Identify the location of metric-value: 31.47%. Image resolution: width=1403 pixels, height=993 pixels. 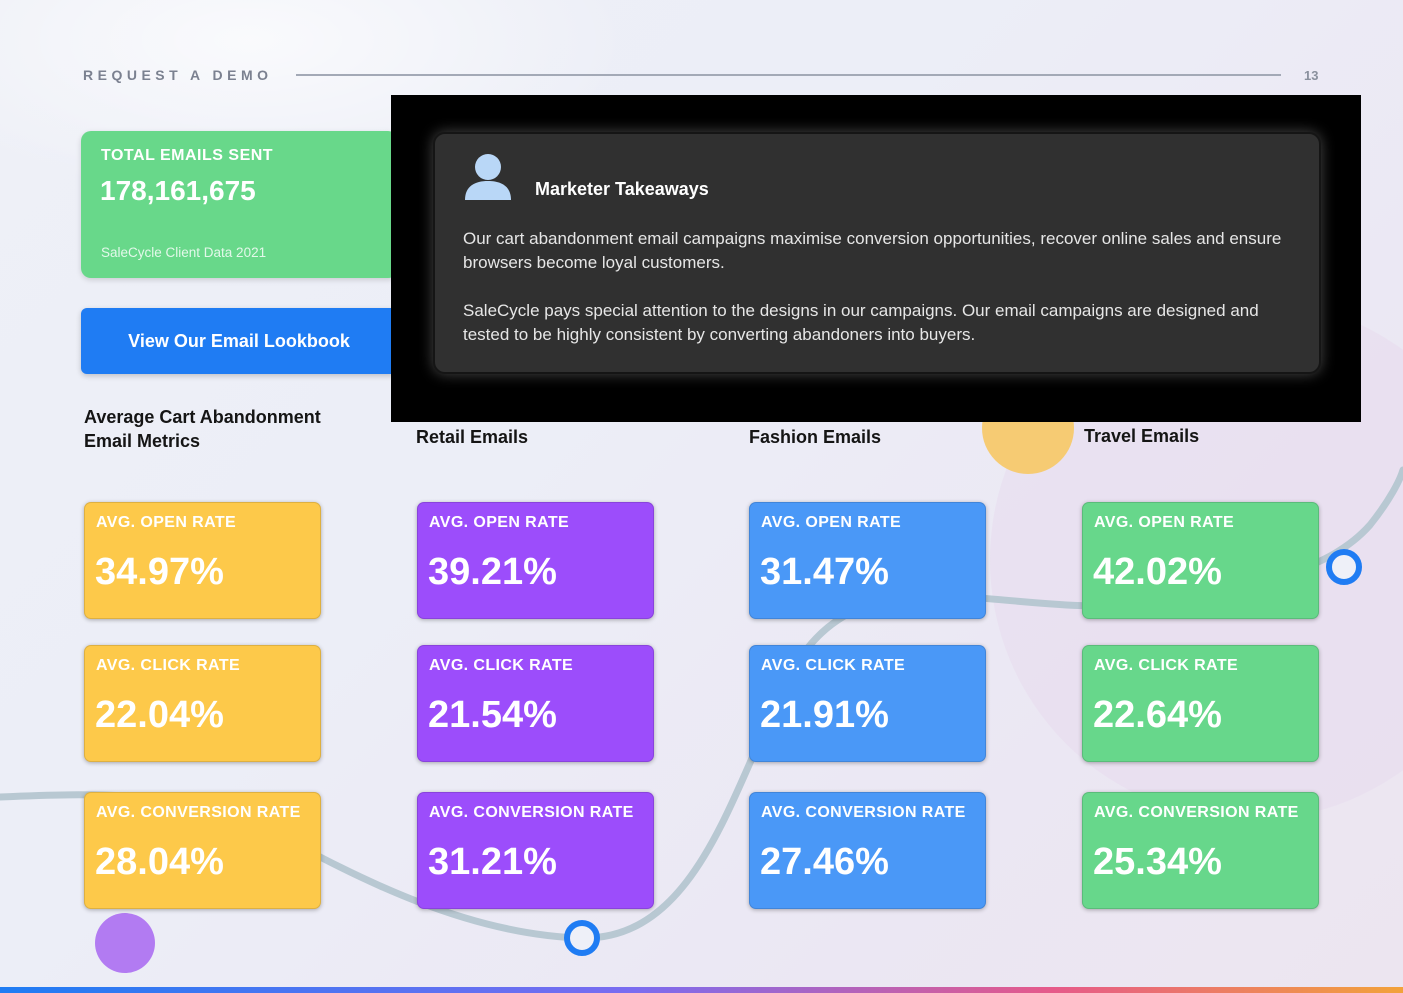
(824, 572).